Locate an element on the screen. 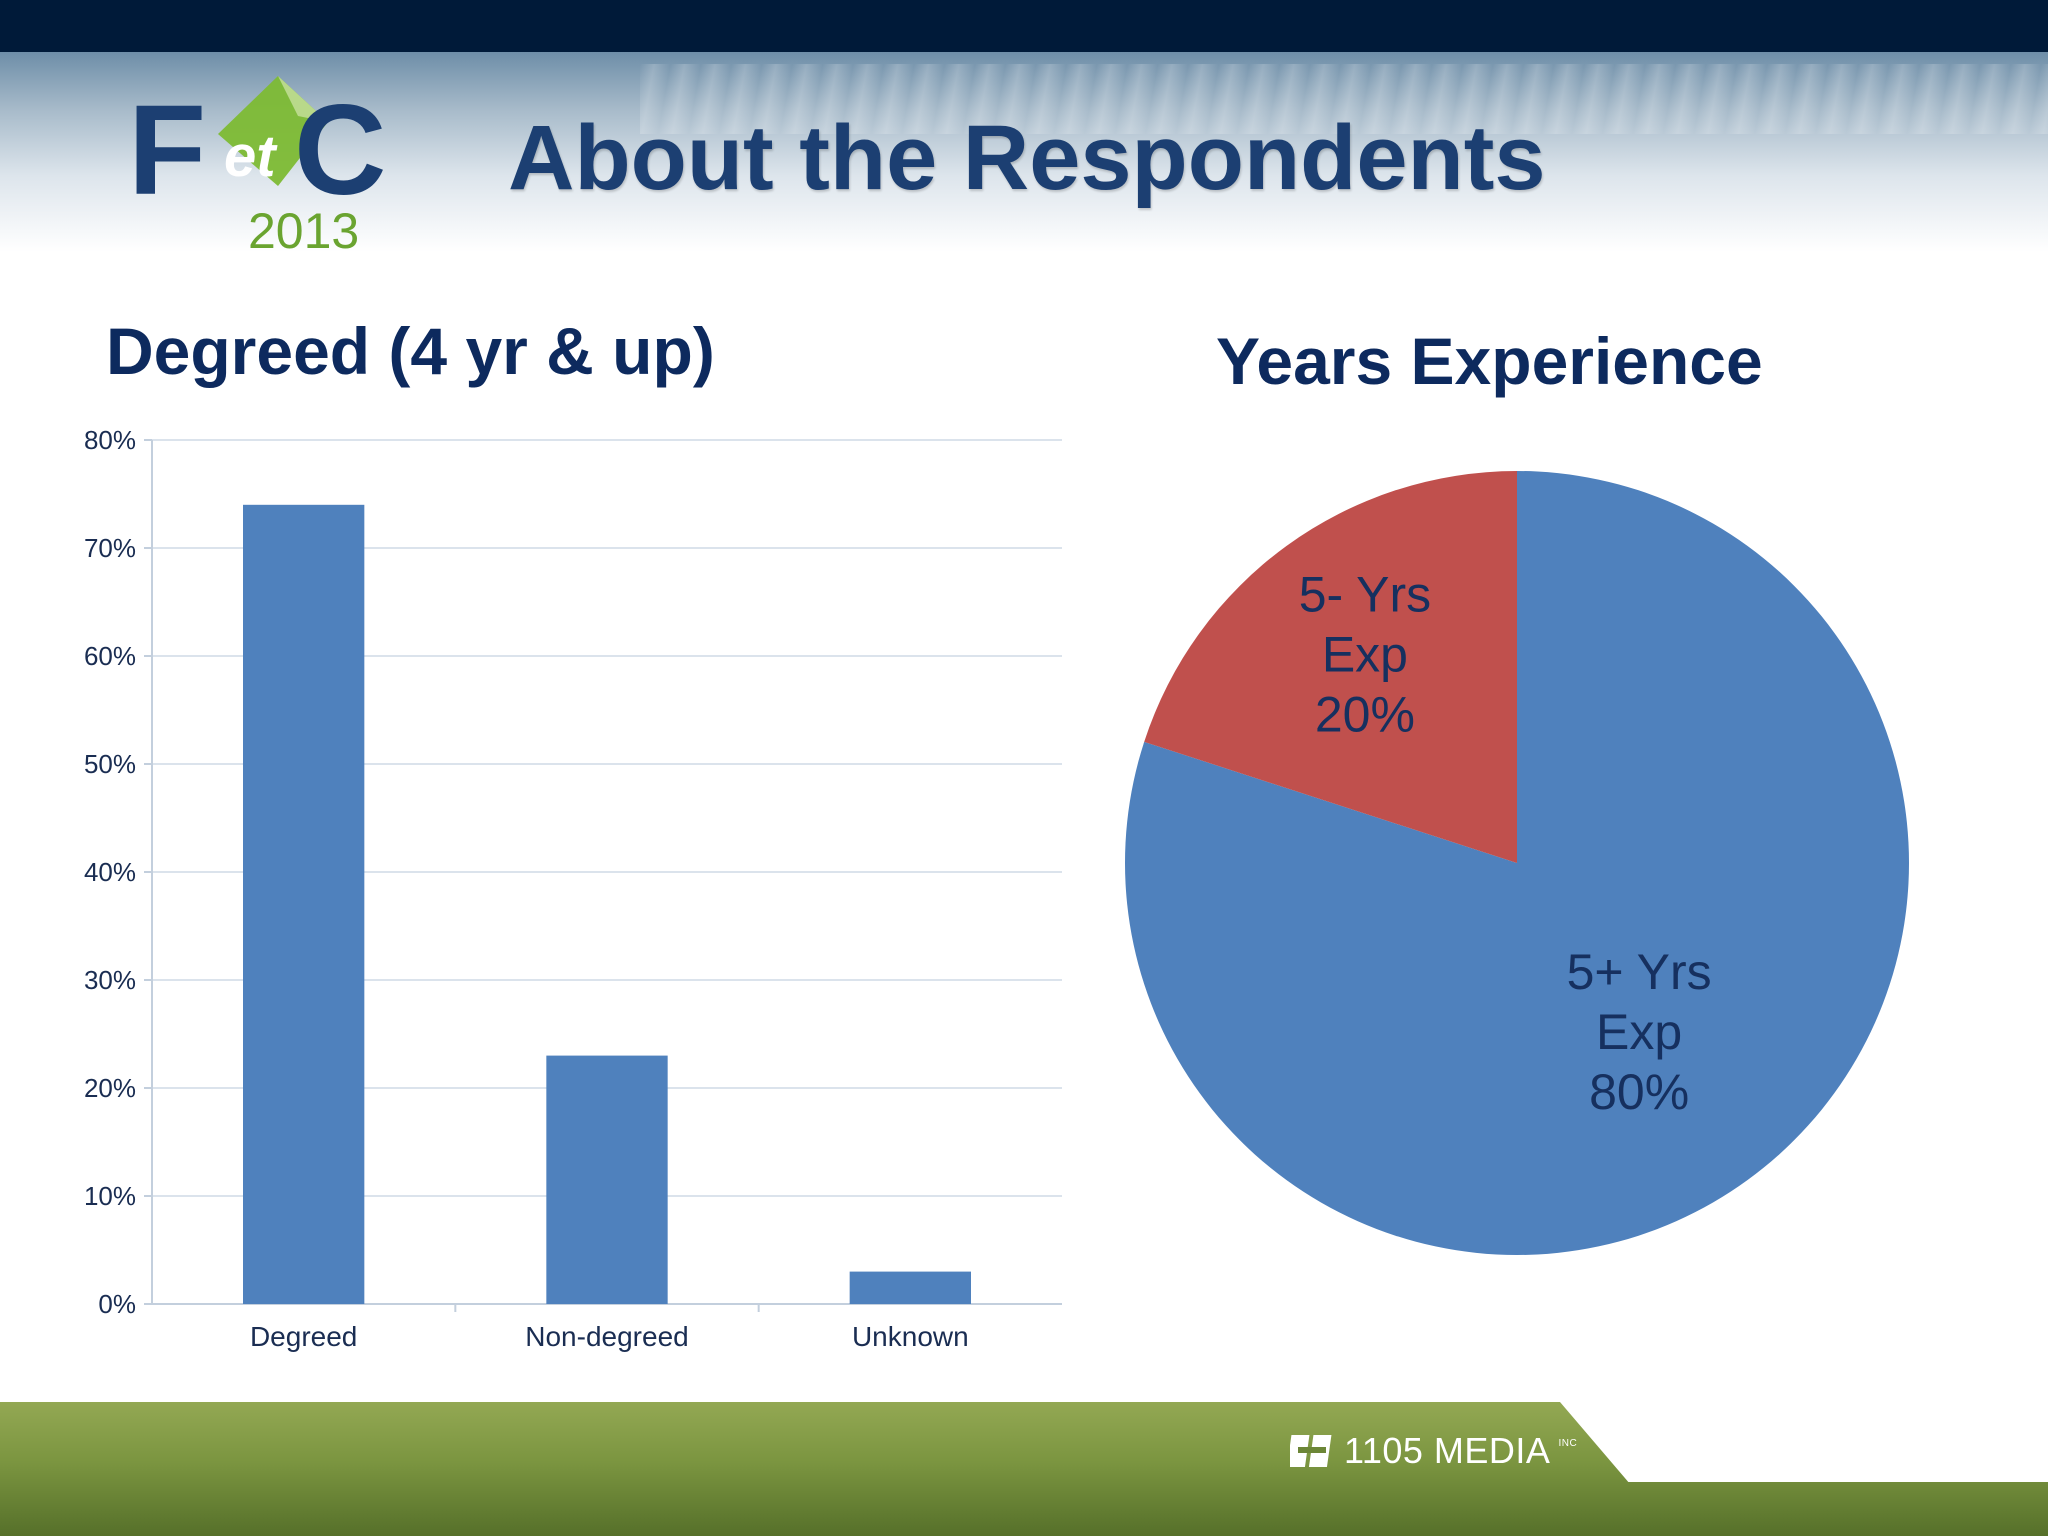 The width and height of the screenshot is (2048, 1536). bar-non-degreed is located at coordinates (607, 1179).